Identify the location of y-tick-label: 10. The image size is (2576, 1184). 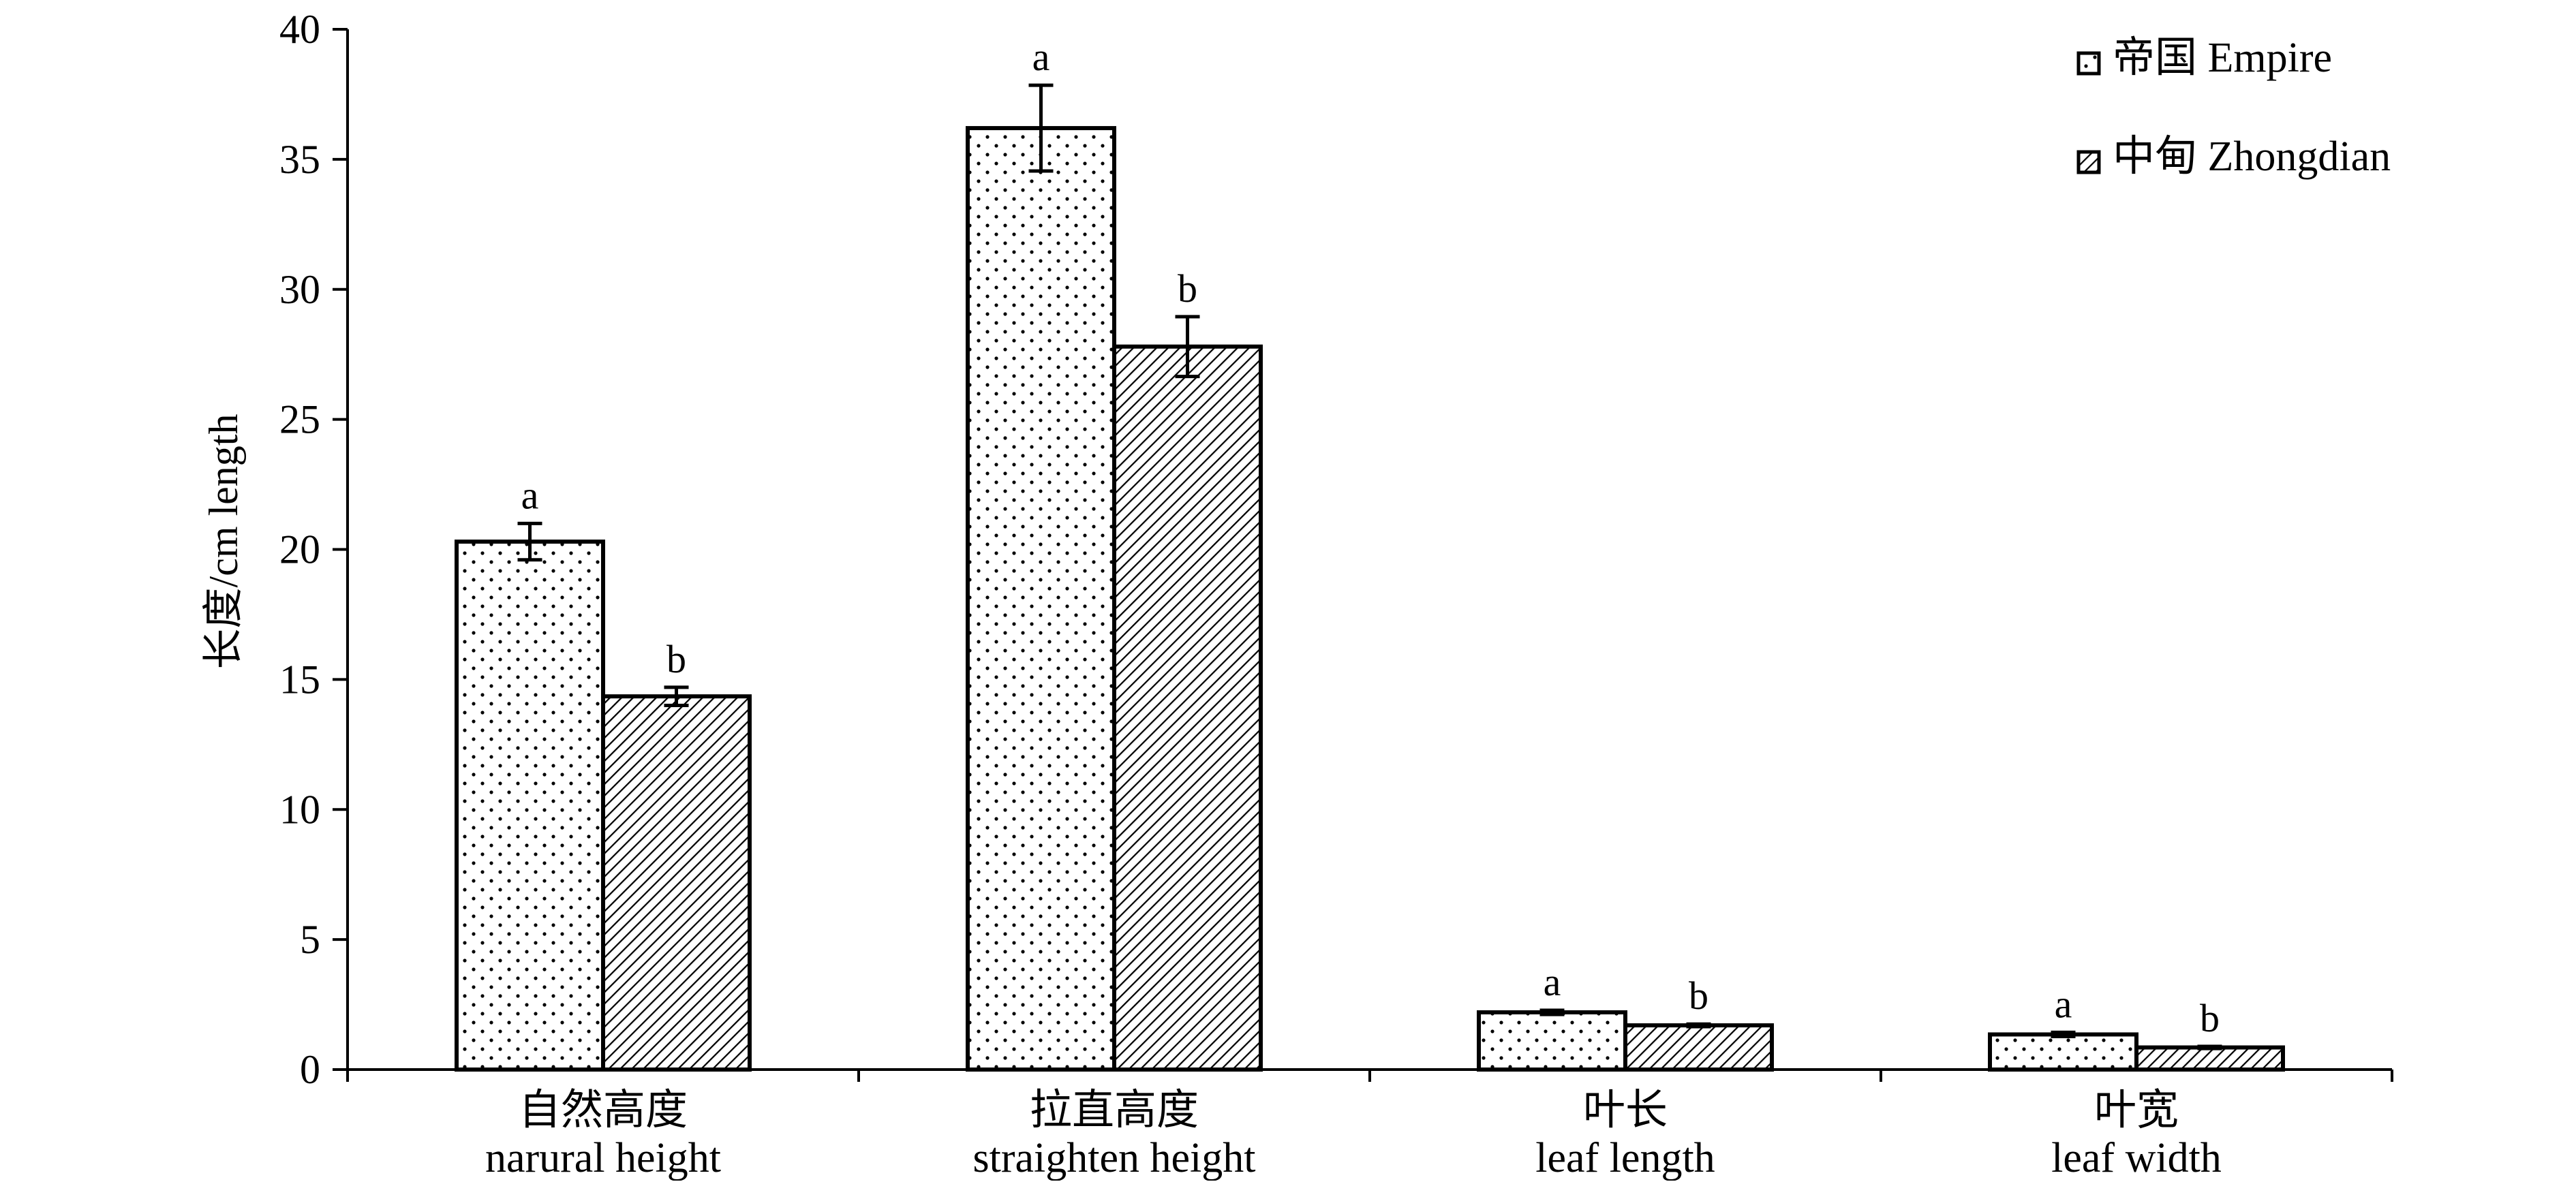
(299, 810).